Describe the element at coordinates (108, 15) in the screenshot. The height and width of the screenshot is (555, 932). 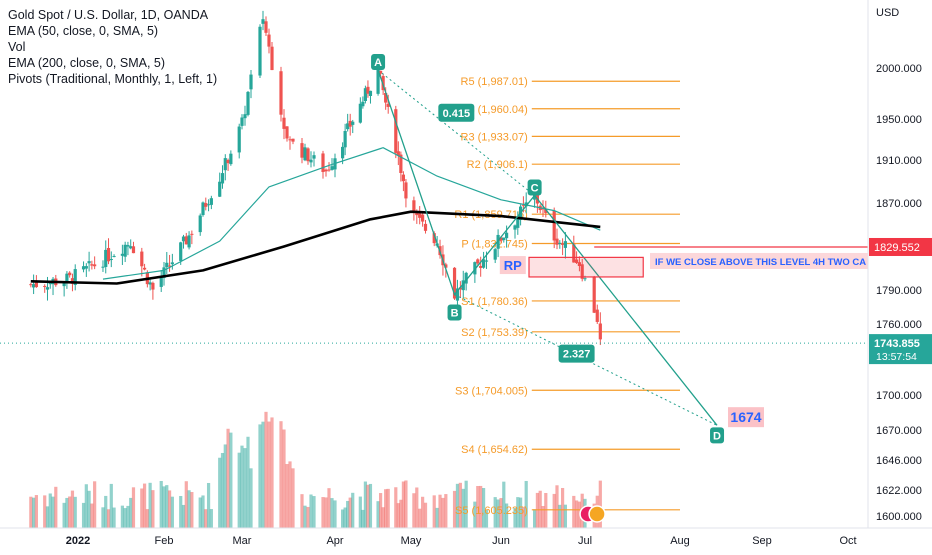
I see `legend-symbol: Gold Spot / U.S. Dollar, 1D, OANDA` at that location.